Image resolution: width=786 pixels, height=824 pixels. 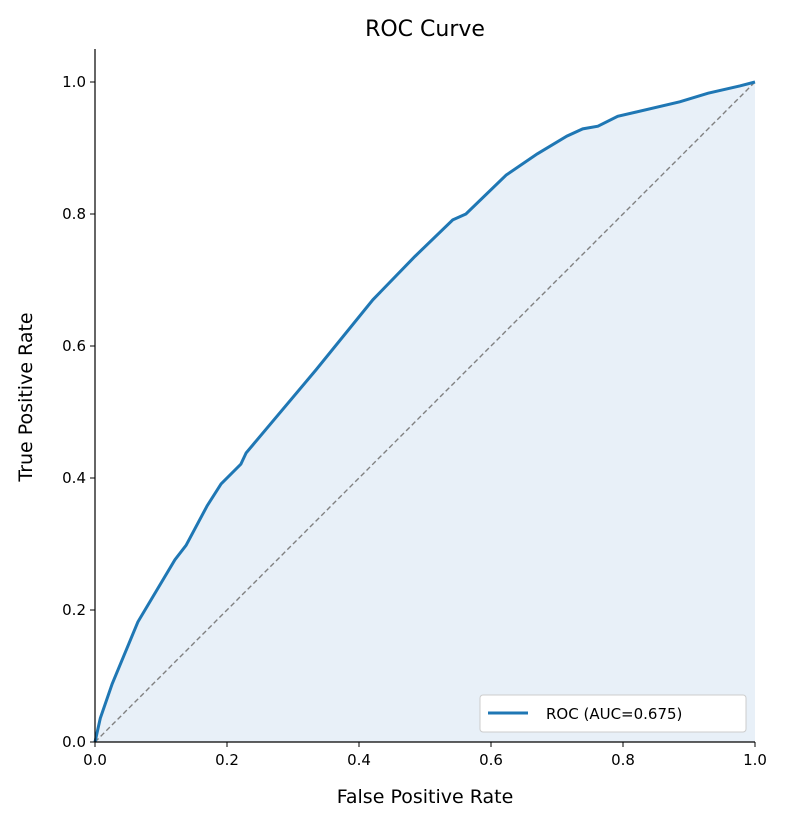 What do you see at coordinates (74, 742) in the screenshot?
I see `y-tick-label: 0.0` at bounding box center [74, 742].